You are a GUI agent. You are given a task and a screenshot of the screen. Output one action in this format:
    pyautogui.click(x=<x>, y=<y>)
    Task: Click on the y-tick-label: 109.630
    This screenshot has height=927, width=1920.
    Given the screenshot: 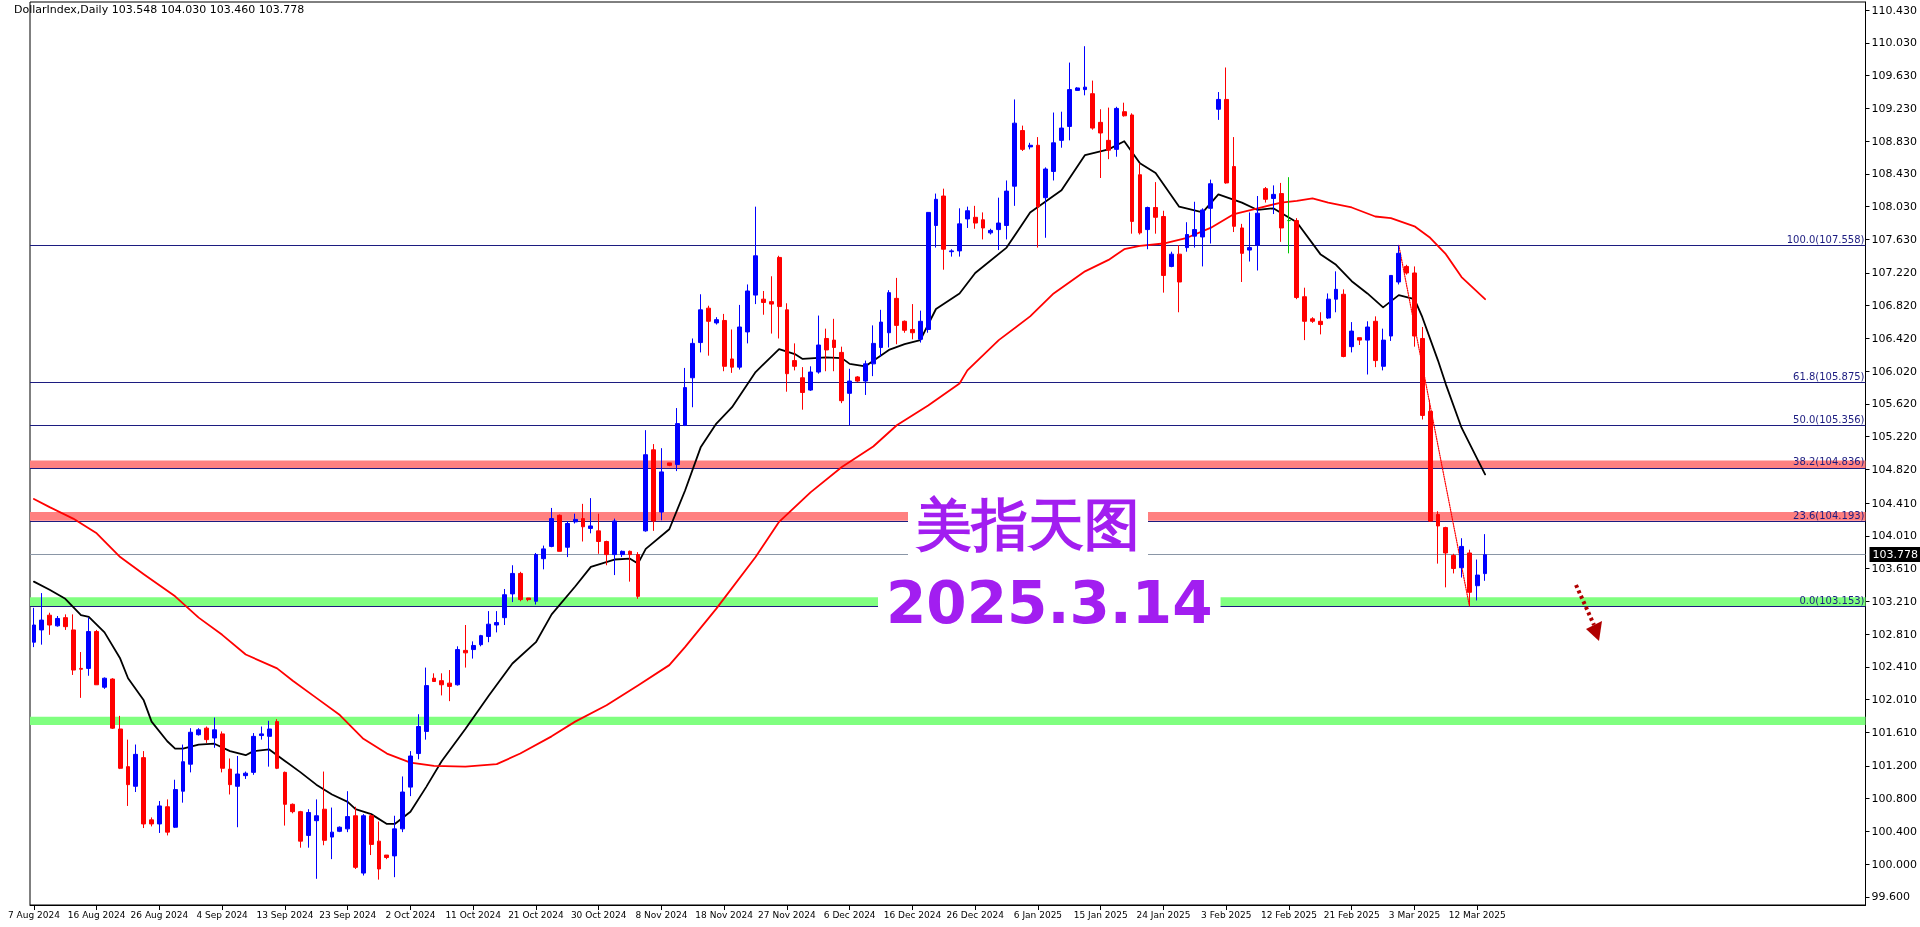 What is the action you would take?
    pyautogui.click(x=1894, y=76)
    